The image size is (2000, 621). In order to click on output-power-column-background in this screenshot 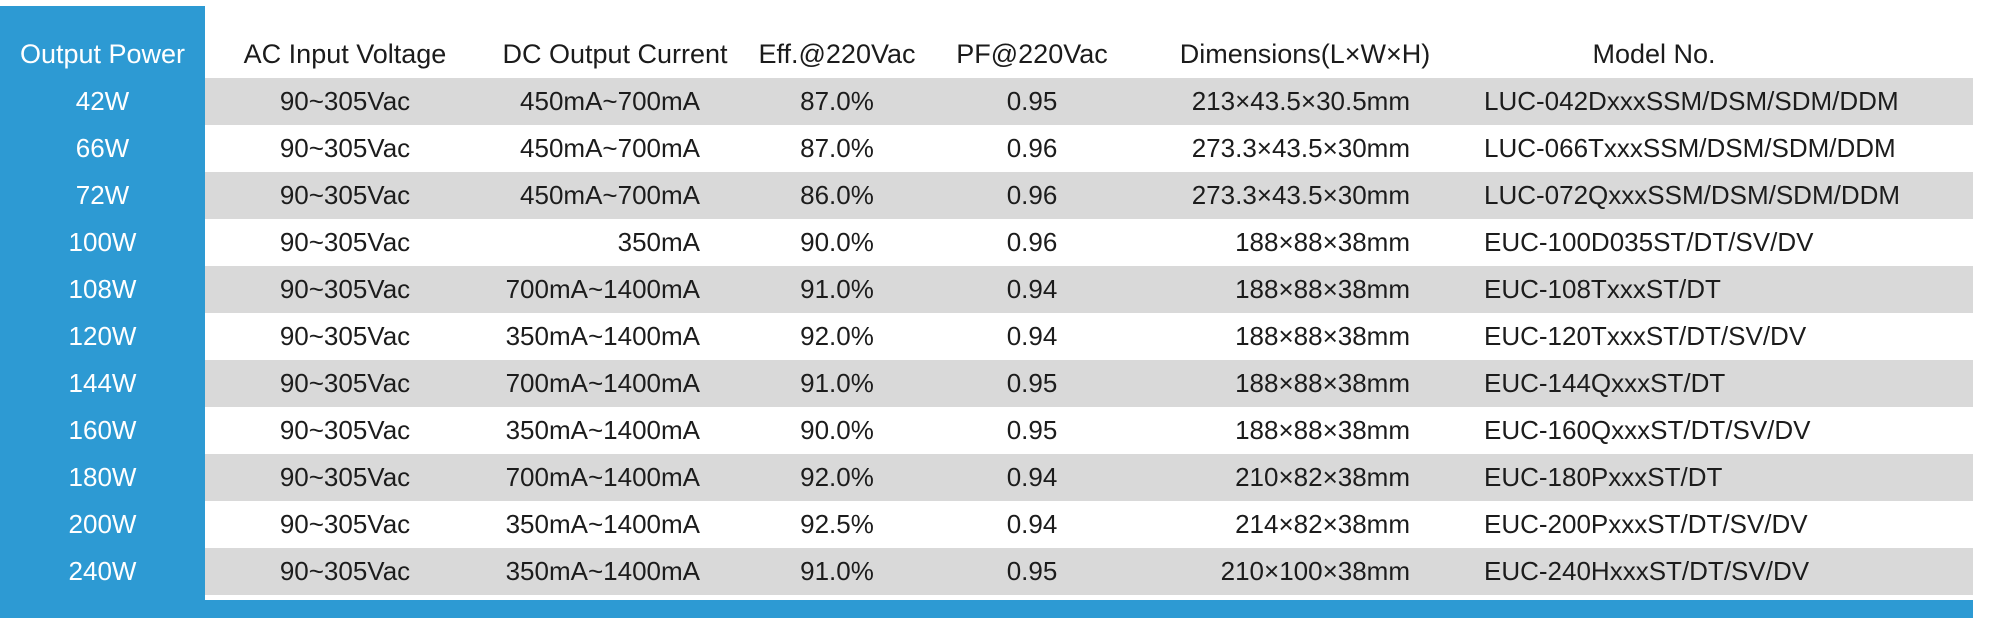, I will do `click(102, 312)`.